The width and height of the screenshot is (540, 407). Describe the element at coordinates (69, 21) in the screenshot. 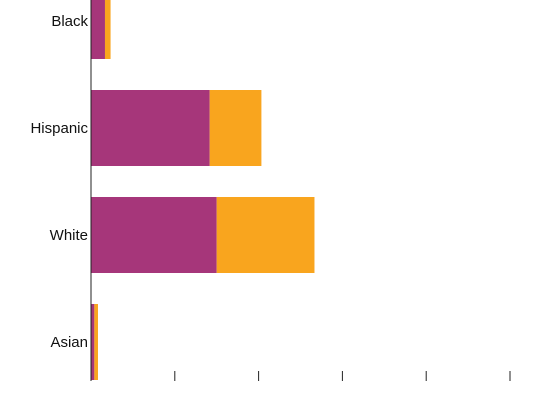

I see `category-label-black: Black` at that location.